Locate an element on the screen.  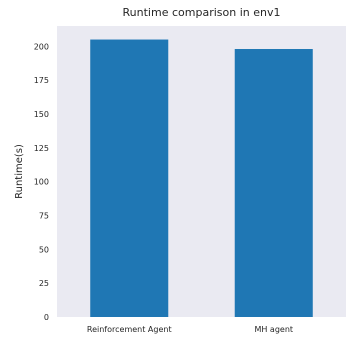
y-tick-label: 75 is located at coordinates (44, 215).